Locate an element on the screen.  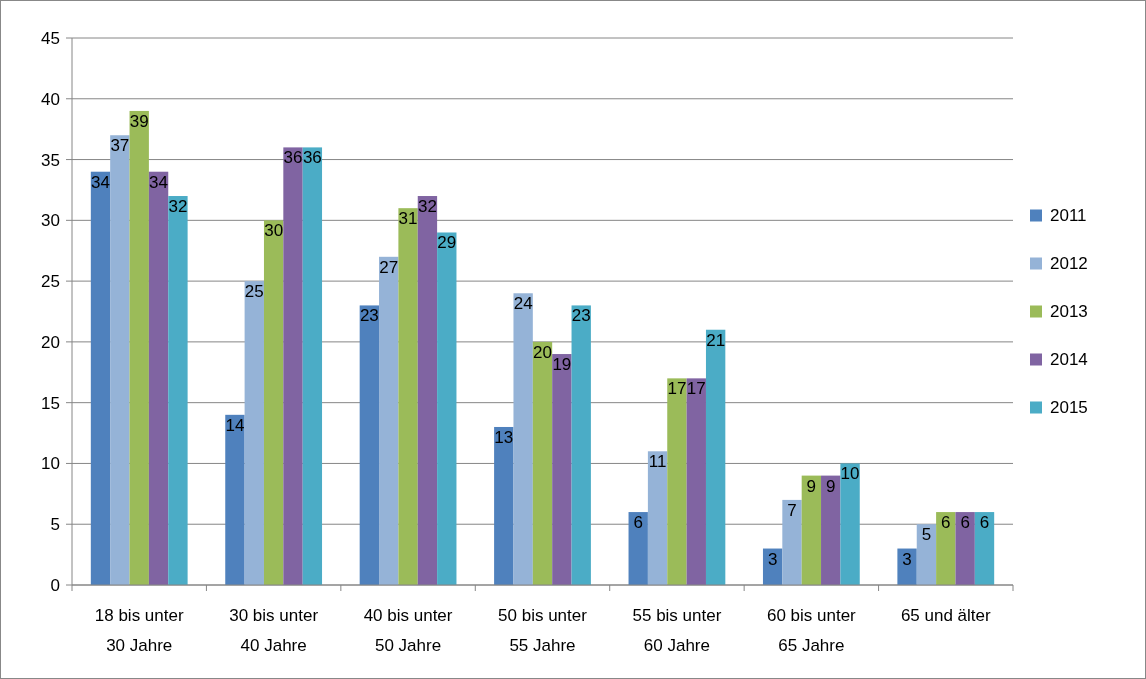
data-label: 5 is located at coordinates (926, 535).